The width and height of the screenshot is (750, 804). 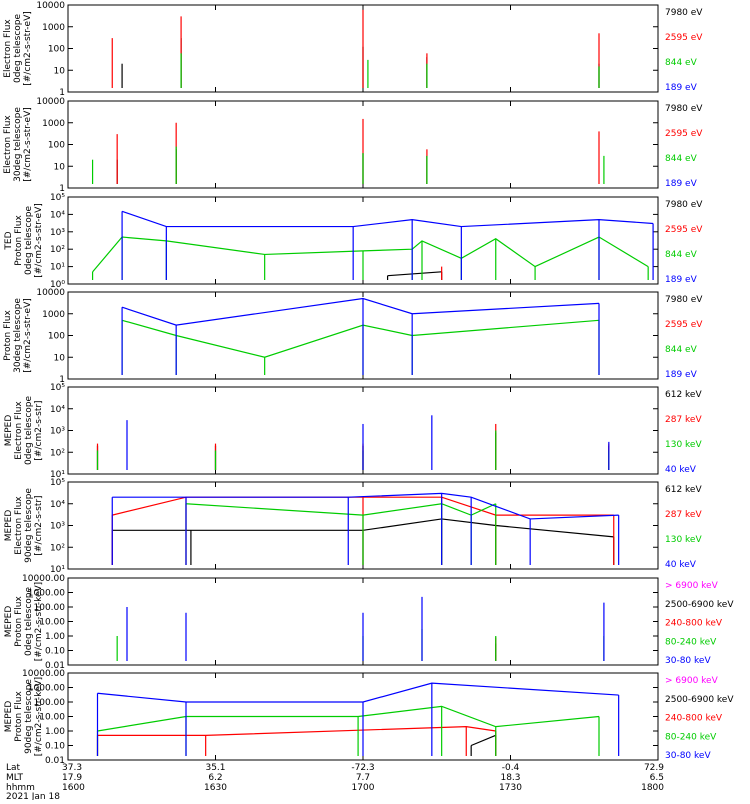 I want to click on x-tick-mlt: 6.2, so click(x=215, y=778).